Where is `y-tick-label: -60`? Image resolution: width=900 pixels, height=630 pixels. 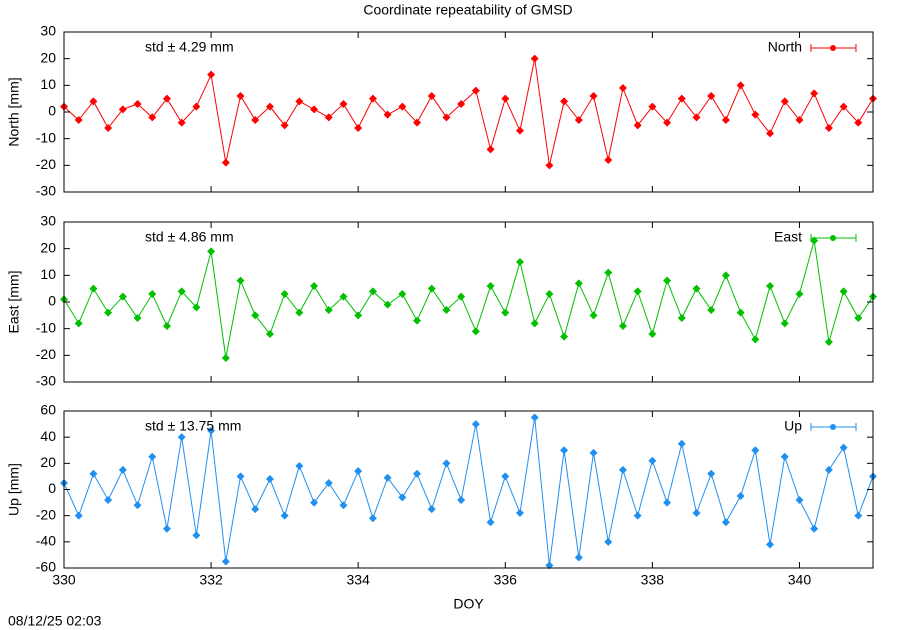
y-tick-label: -60 is located at coordinates (46, 567).